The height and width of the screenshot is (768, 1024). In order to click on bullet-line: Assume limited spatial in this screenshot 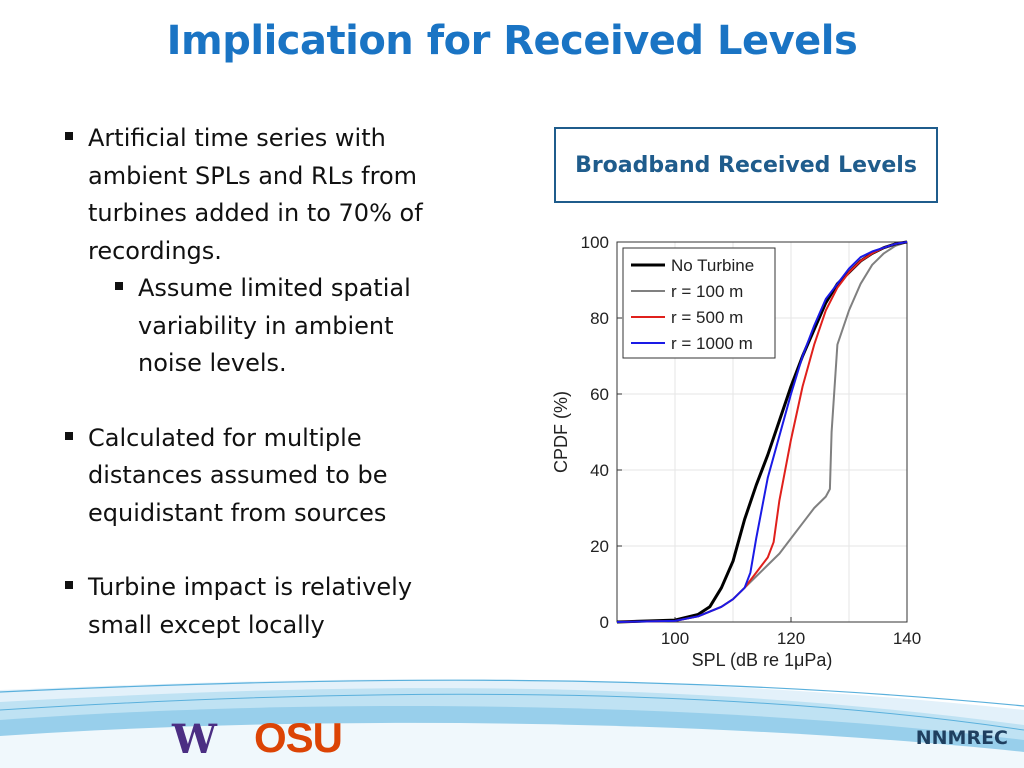, I will do `click(274, 288)`.